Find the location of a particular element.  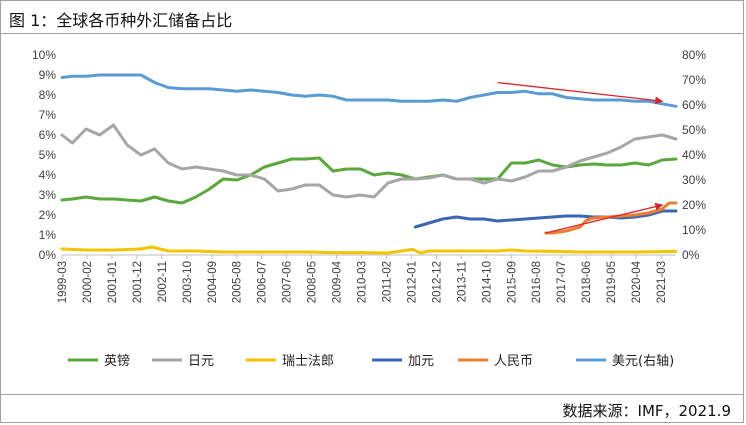

y-right-tick-label: 80% is located at coordinates (694, 55).